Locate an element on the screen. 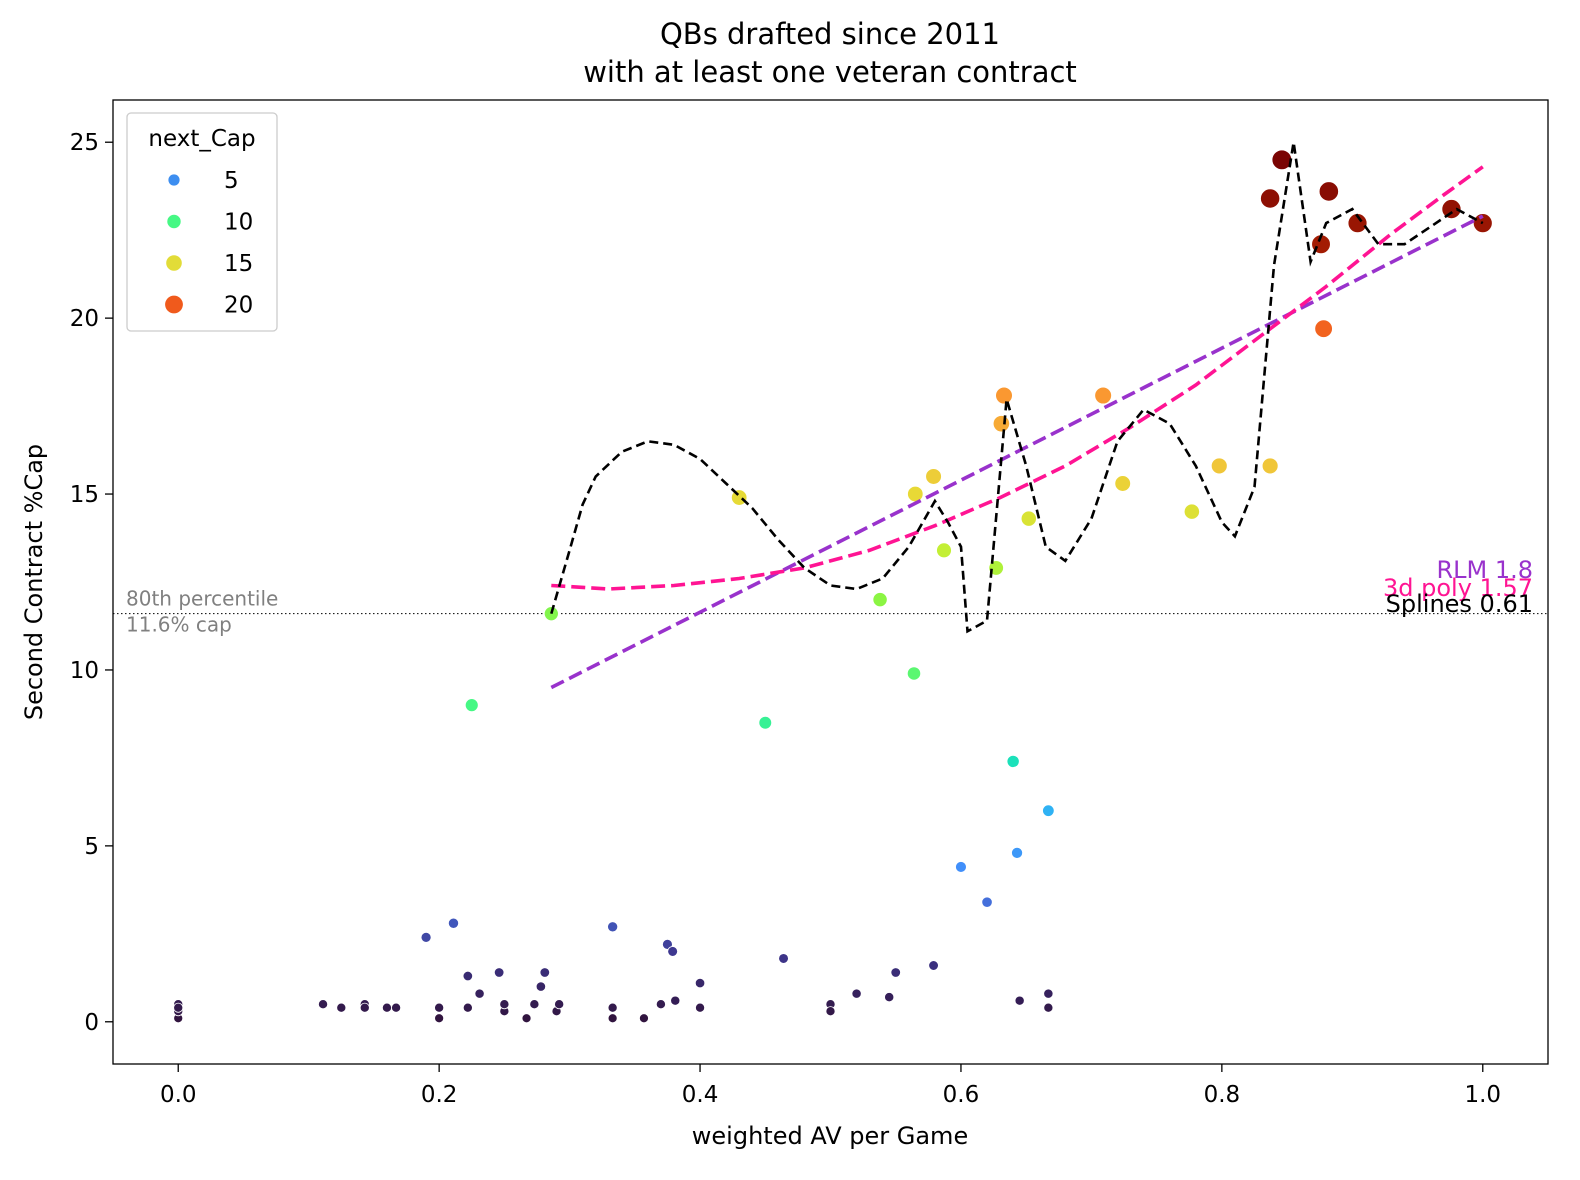 The image size is (1580, 1180). x-tick-label: 0.4 is located at coordinates (700, 1095).